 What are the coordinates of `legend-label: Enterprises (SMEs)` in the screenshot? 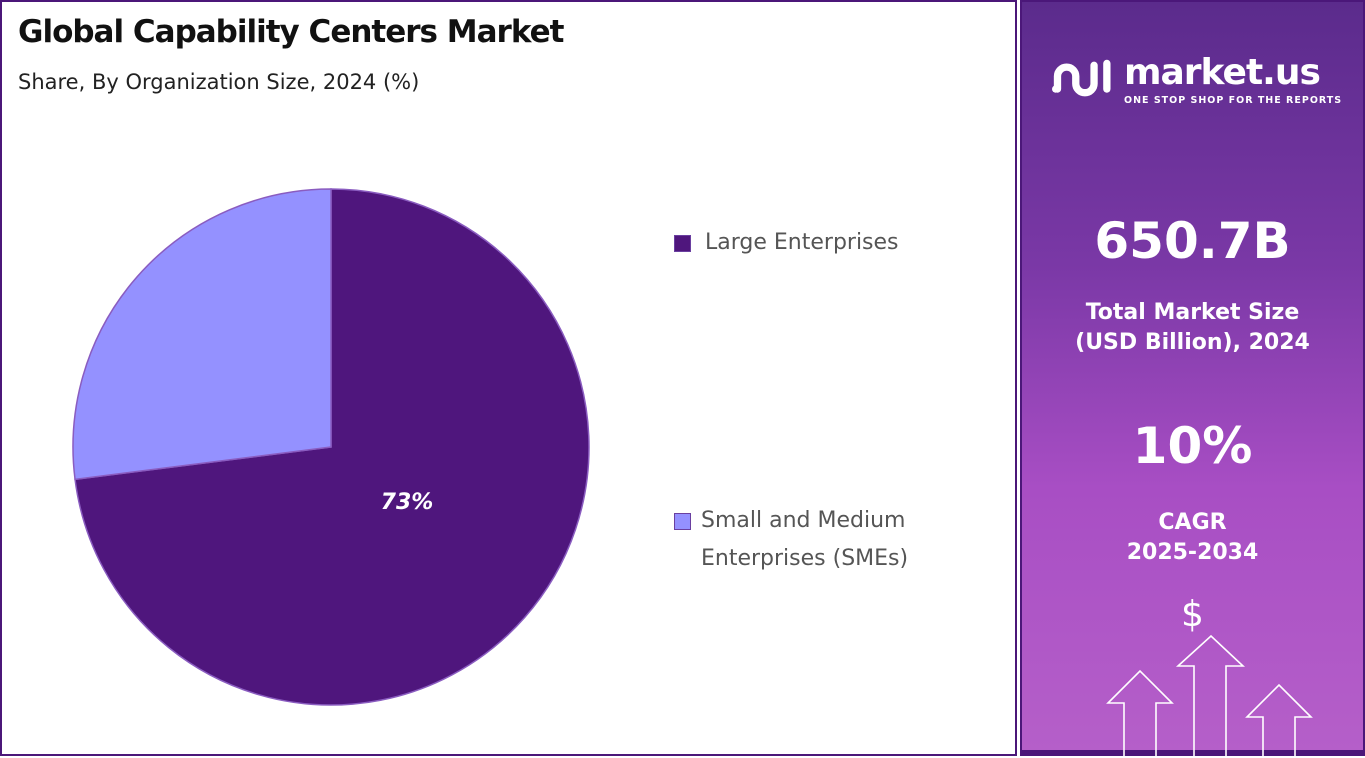 It's located at (805, 558).